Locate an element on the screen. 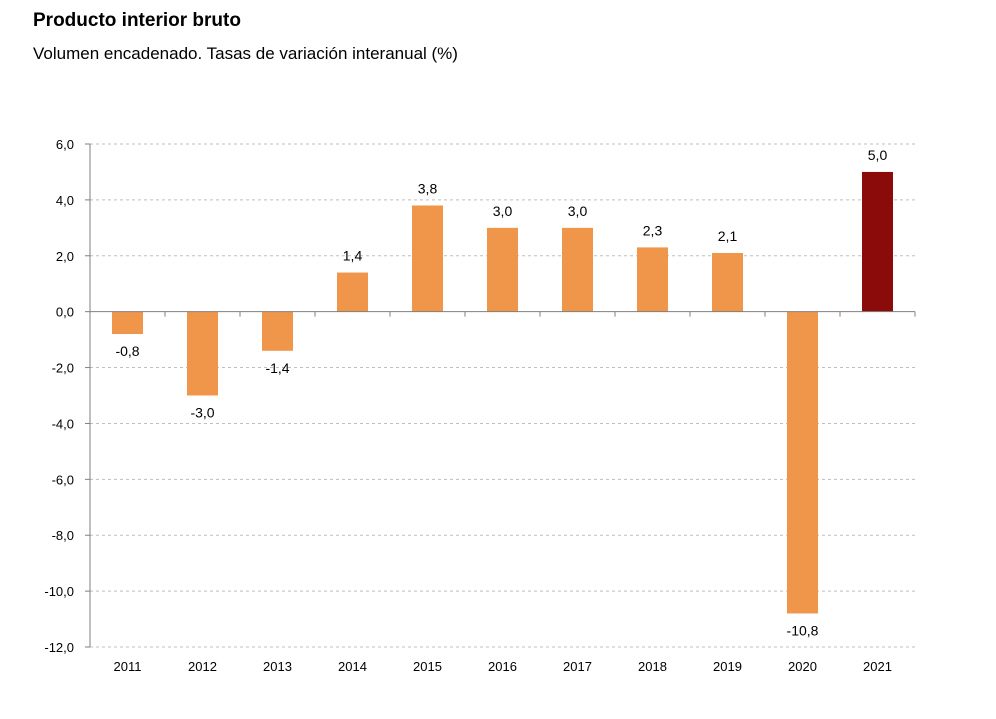 The image size is (996, 719). y-tick-label: 6,0 is located at coordinates (65, 144).